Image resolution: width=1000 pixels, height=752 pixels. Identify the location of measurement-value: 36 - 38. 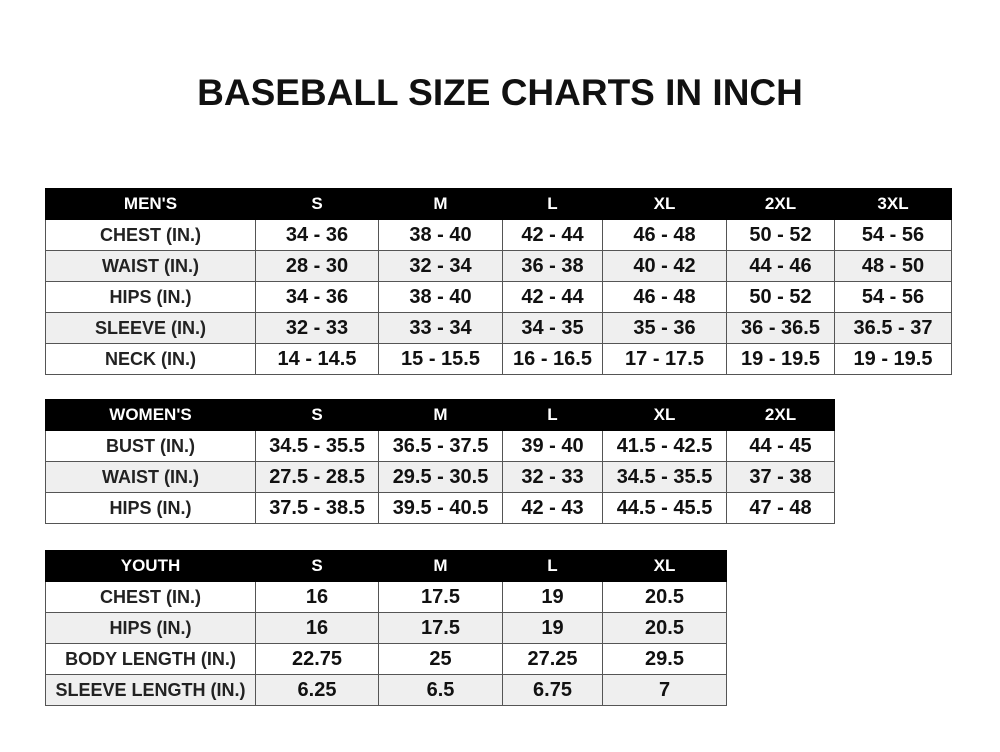
(552, 266).